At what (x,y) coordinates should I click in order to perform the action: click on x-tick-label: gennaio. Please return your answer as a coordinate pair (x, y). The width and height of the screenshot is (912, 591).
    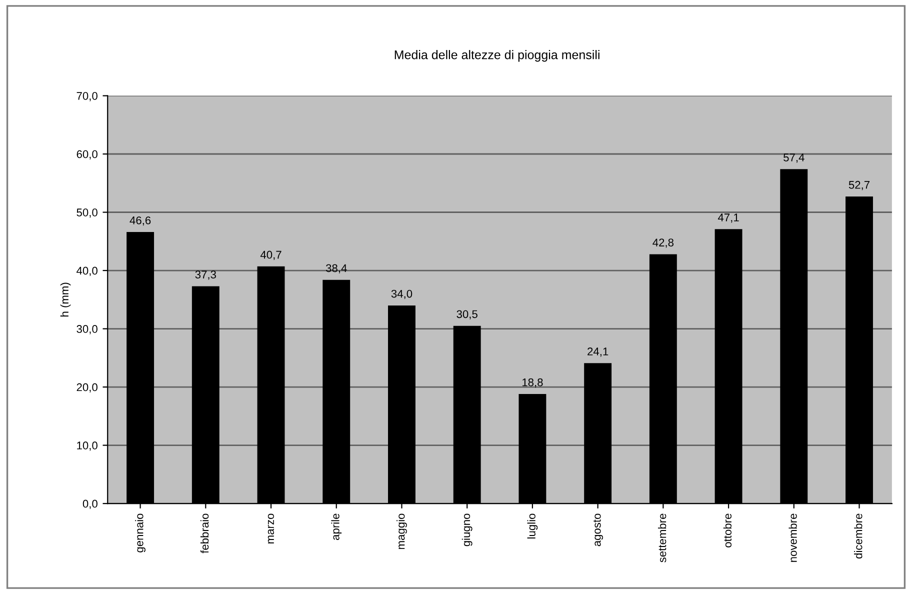
    Looking at the image, I should click on (140, 533).